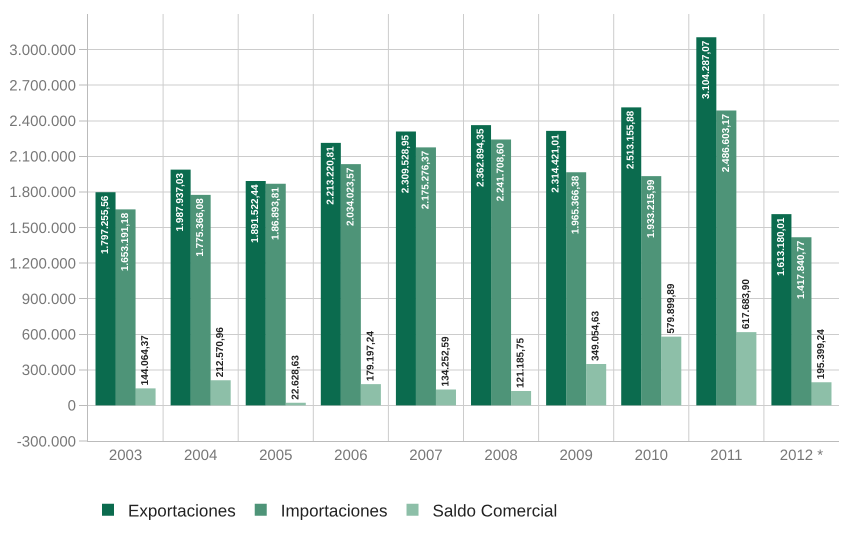  I want to click on data-label: 2.241.708,60, so click(501, 172).